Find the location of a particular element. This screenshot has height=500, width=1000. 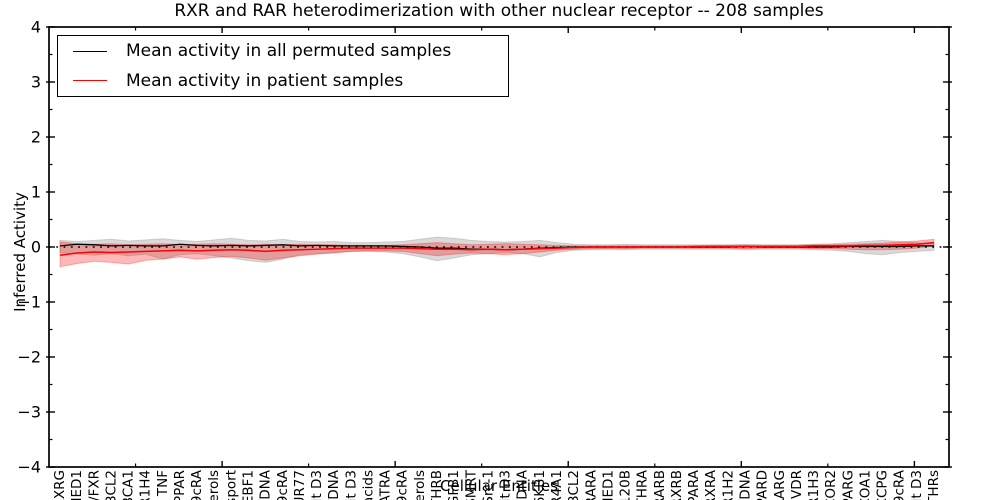

x-category-label: RXRs/PPAR is located at coordinates (180, 485).